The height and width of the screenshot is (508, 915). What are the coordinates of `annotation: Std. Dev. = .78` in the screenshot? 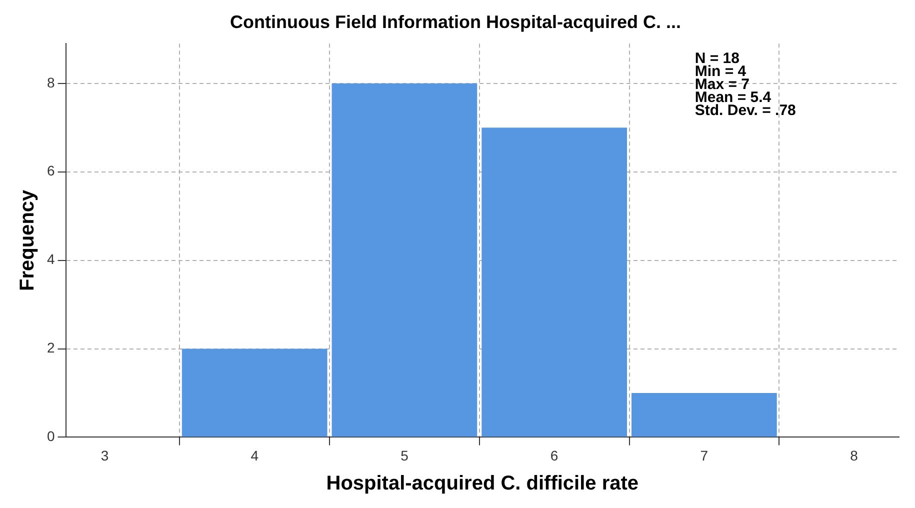 It's located at (745, 111).